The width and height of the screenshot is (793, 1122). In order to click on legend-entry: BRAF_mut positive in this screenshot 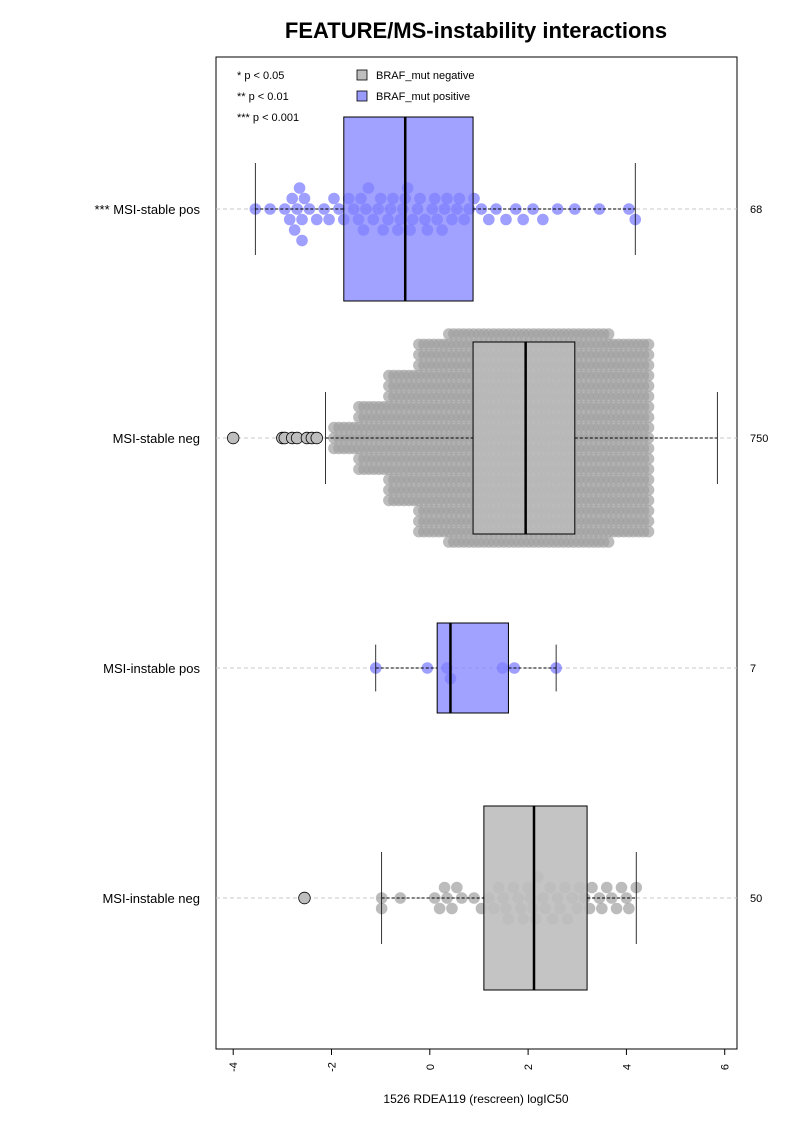, I will do `click(423, 97)`.